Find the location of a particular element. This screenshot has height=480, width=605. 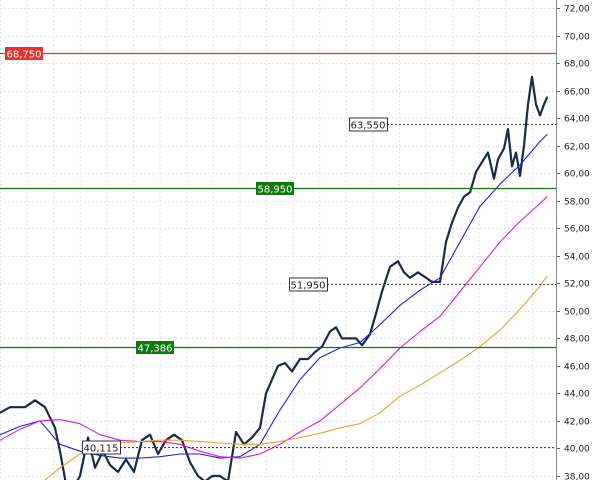

level-label: 58,950 is located at coordinates (275, 190).